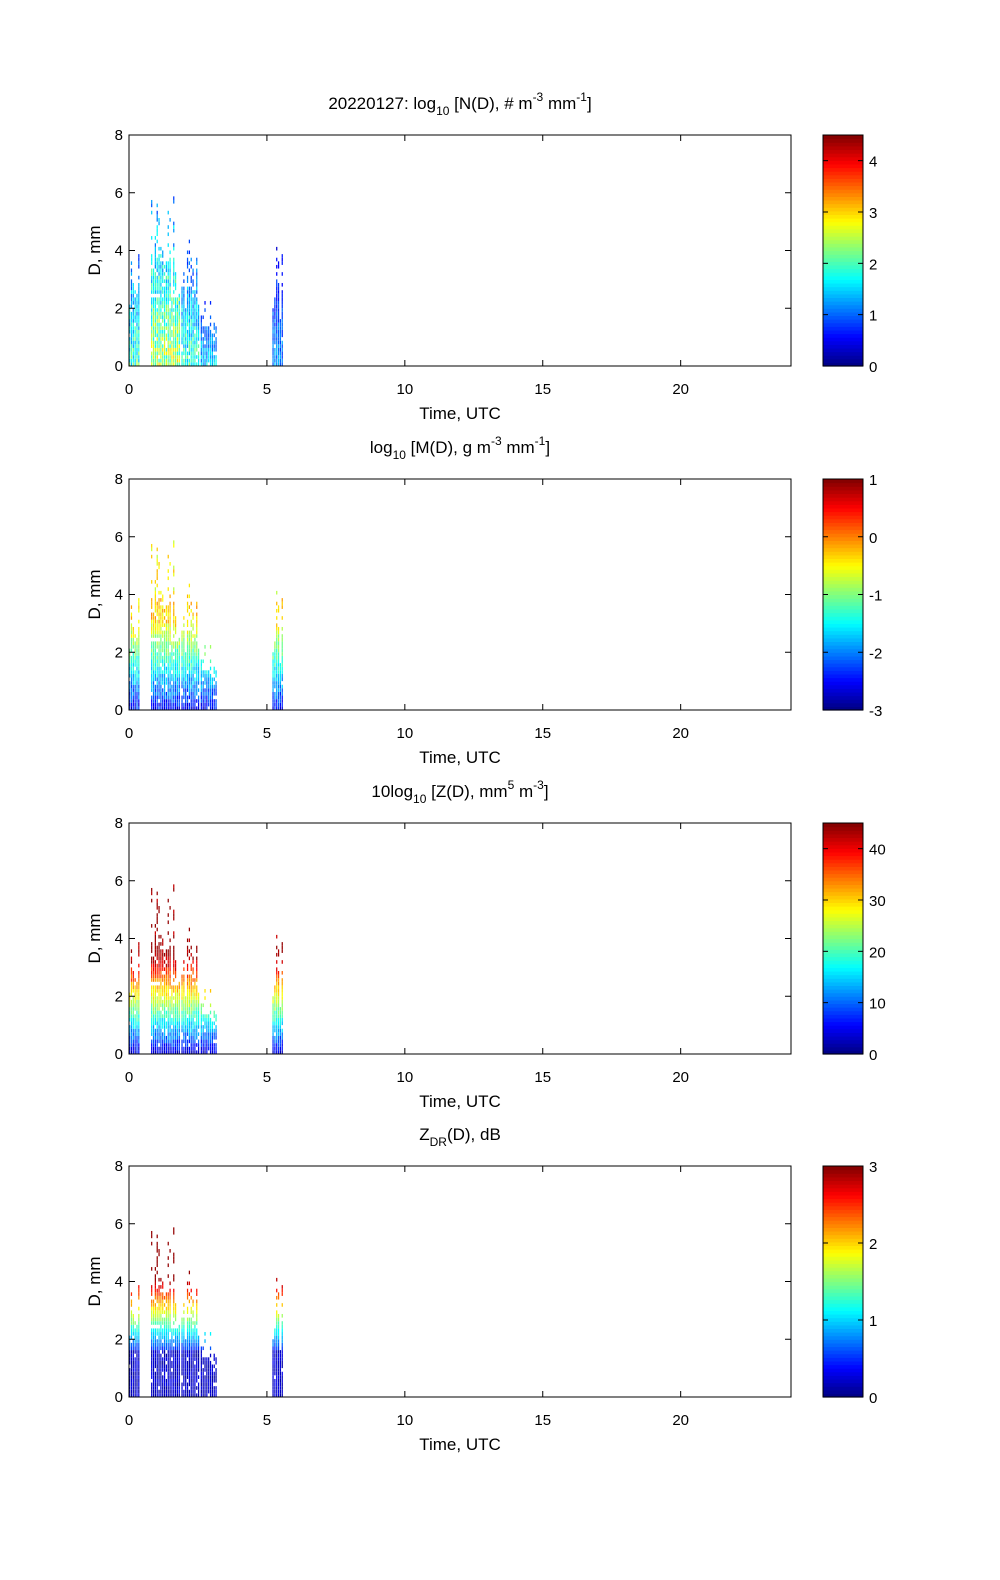 The height and width of the screenshot is (1580, 1000). I want to click on title-part: [N(D), # m, so click(490, 103).